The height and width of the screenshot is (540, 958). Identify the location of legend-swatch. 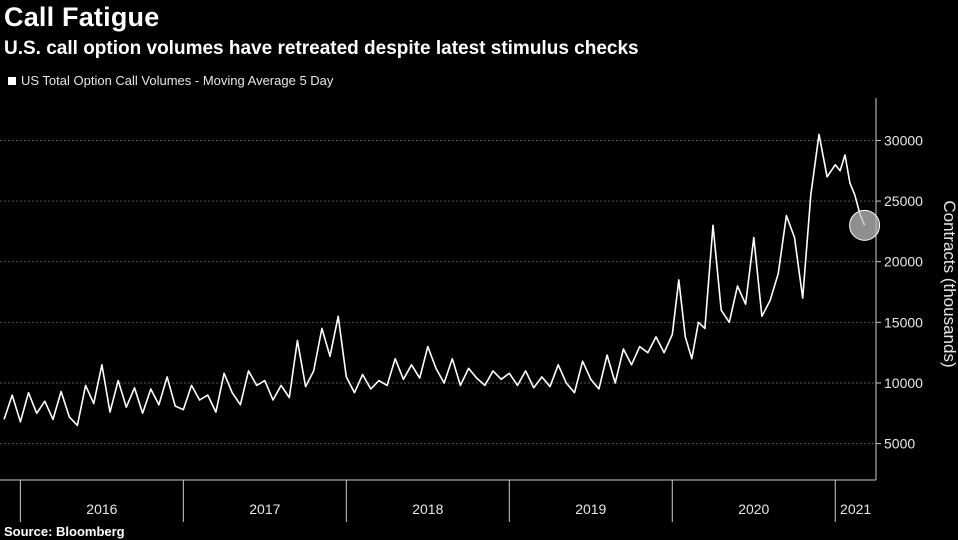
(12, 80).